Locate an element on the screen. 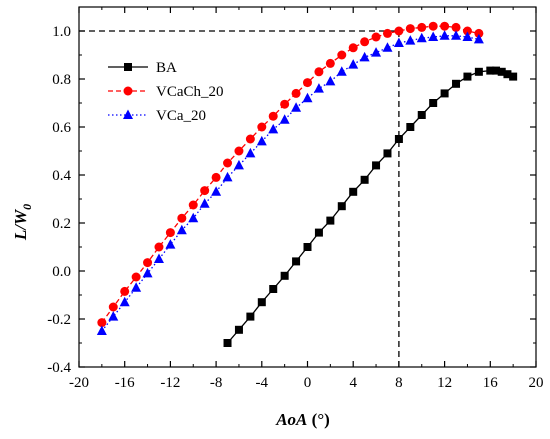  legend-entry-ba: BA is located at coordinates (142, 68).